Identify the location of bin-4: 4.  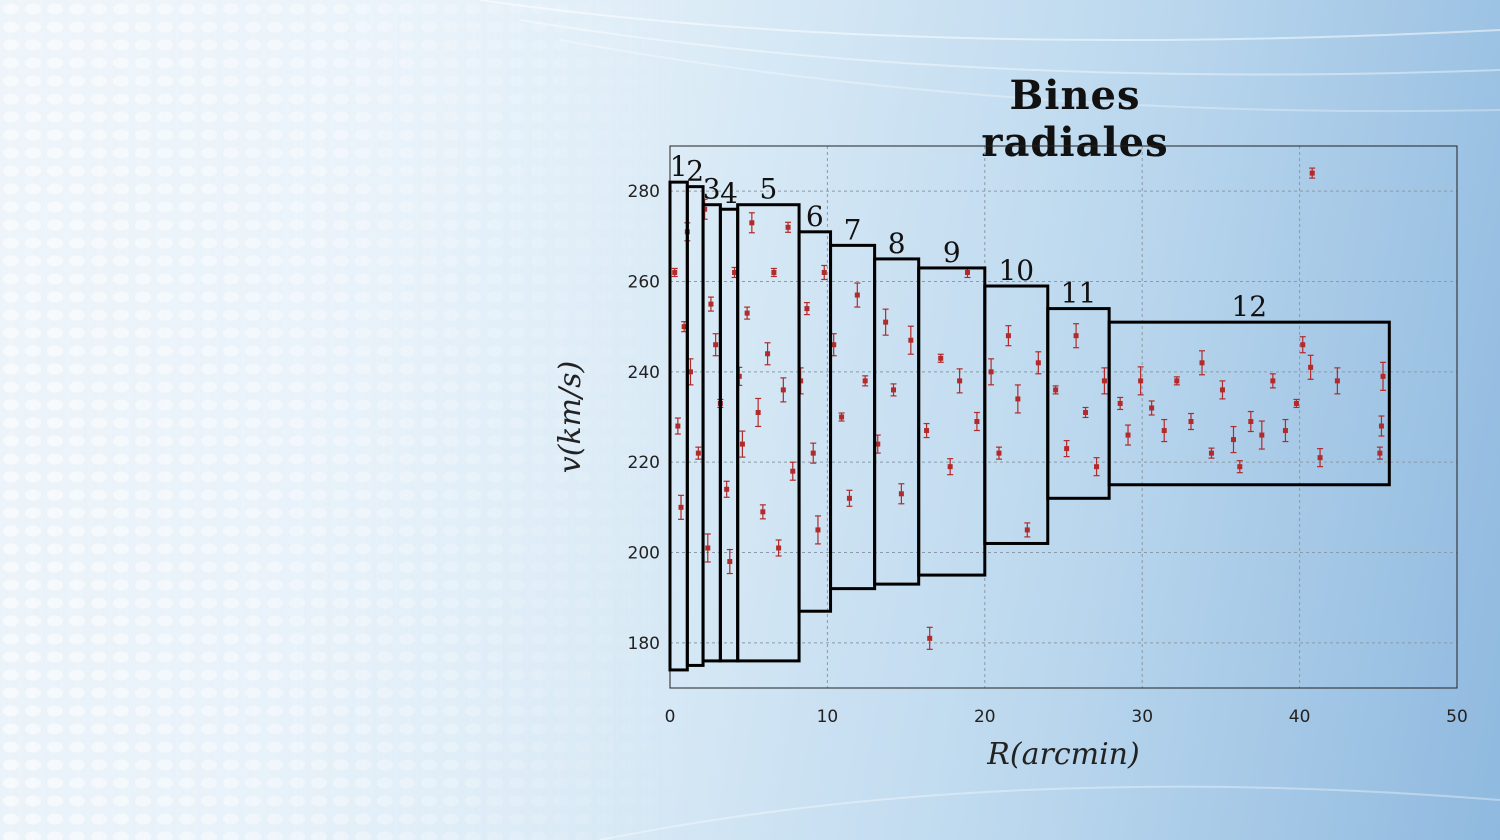
(729, 420).